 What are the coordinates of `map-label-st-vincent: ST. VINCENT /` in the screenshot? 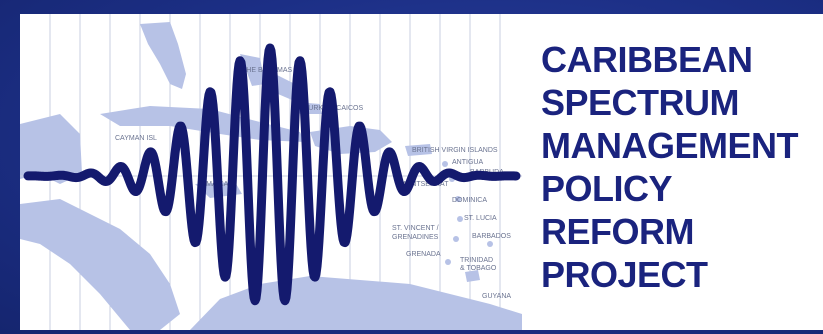 It's located at (415, 228).